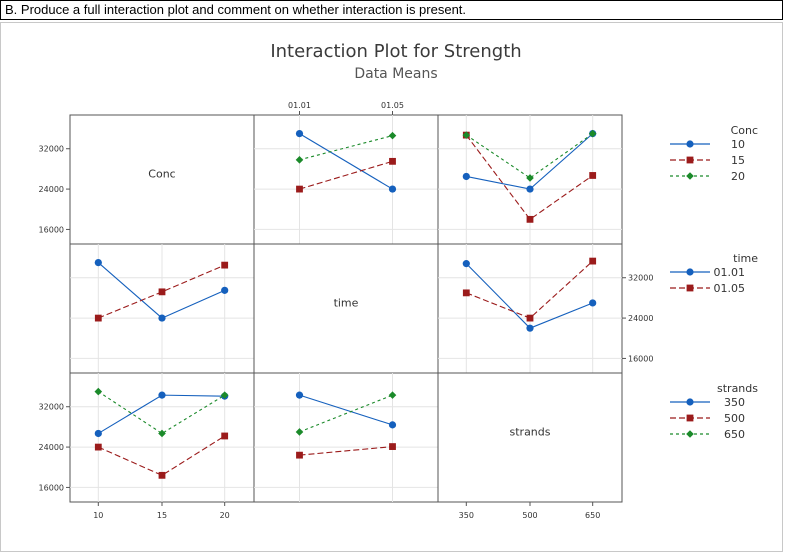  Describe the element at coordinates (395, 74) in the screenshot. I see `chart-subtitle: Data Means` at that location.